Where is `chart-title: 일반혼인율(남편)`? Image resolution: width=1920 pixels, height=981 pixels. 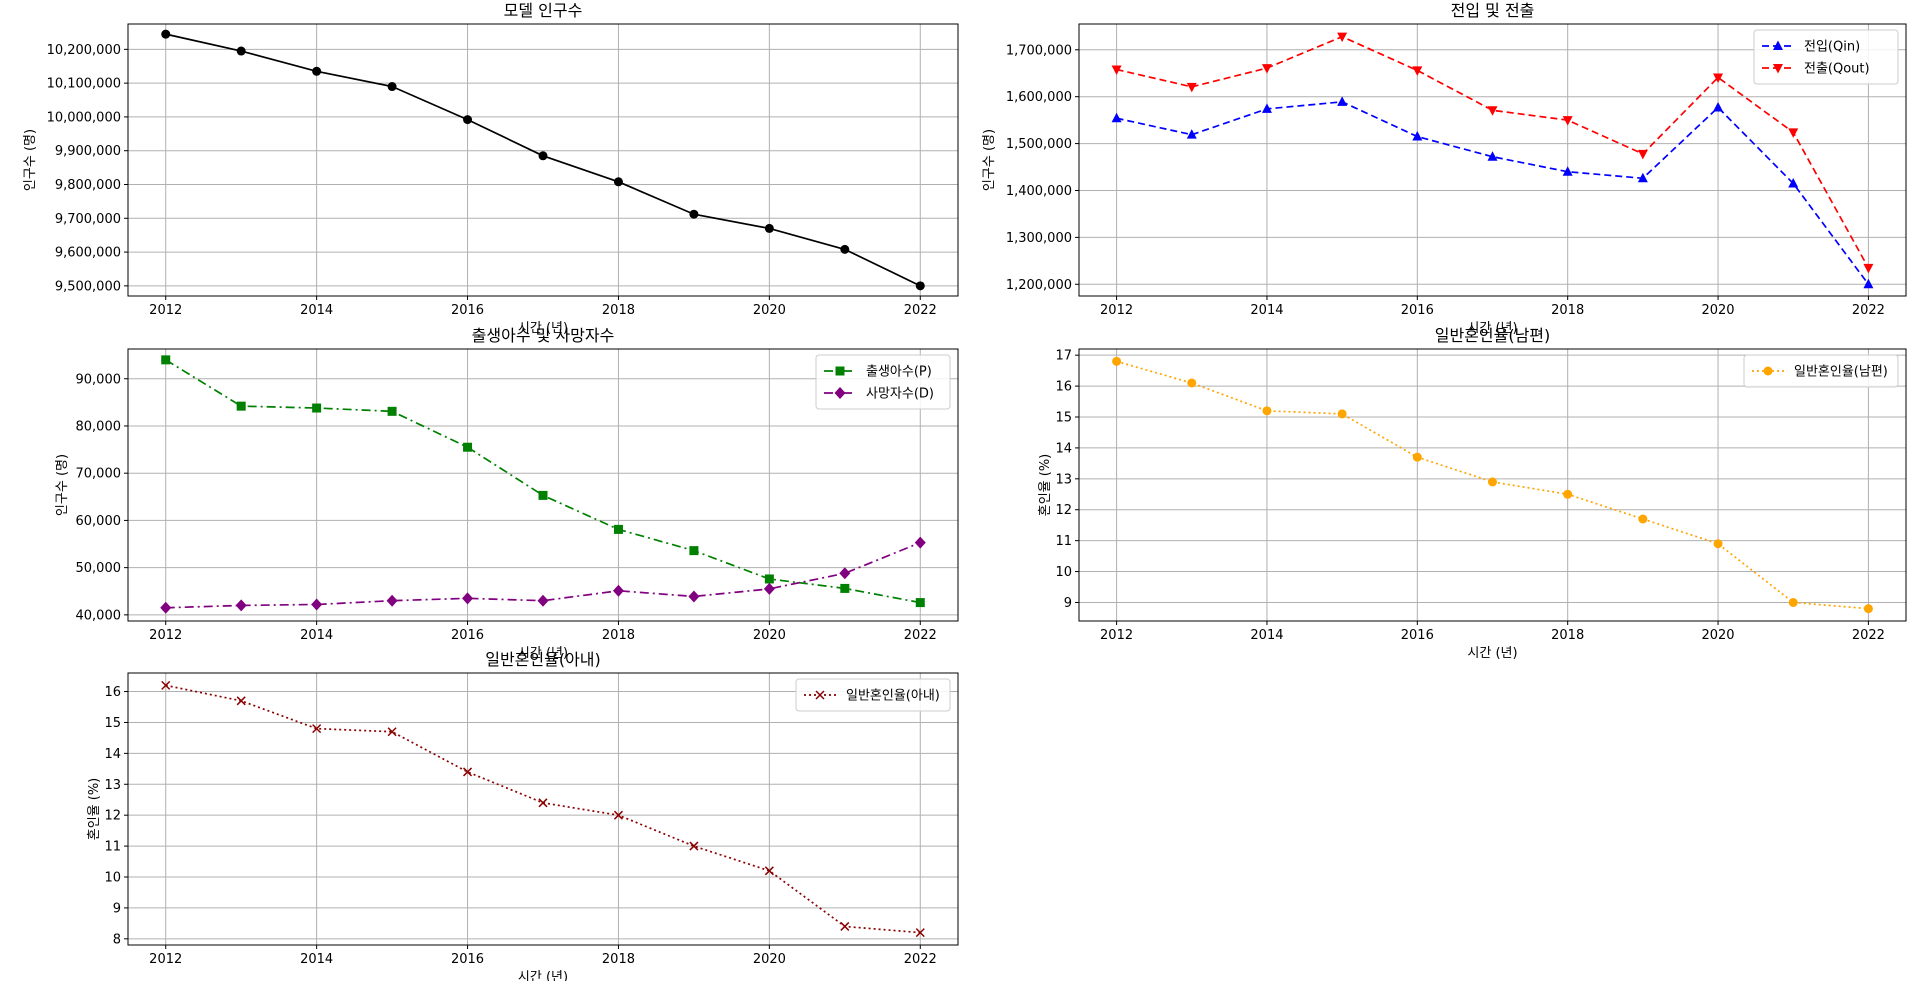 chart-title: 일반혼인율(남편) is located at coordinates (1493, 335).